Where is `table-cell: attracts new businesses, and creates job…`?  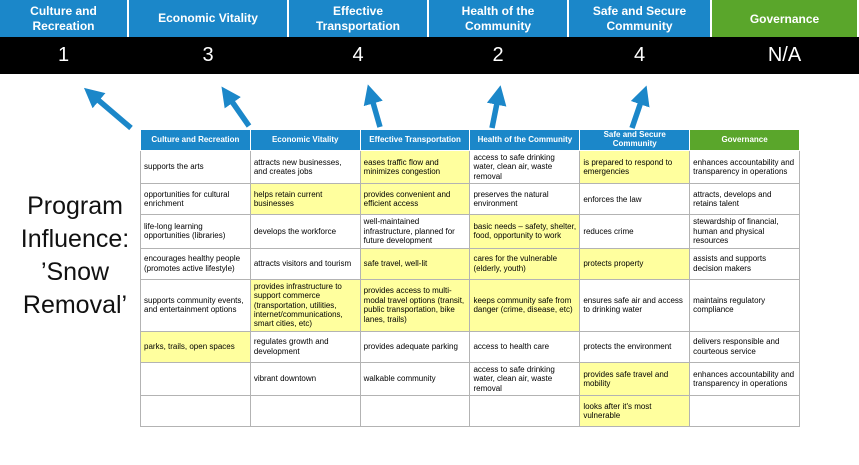 table-cell: attracts new businesses, and creates job… is located at coordinates (305, 167).